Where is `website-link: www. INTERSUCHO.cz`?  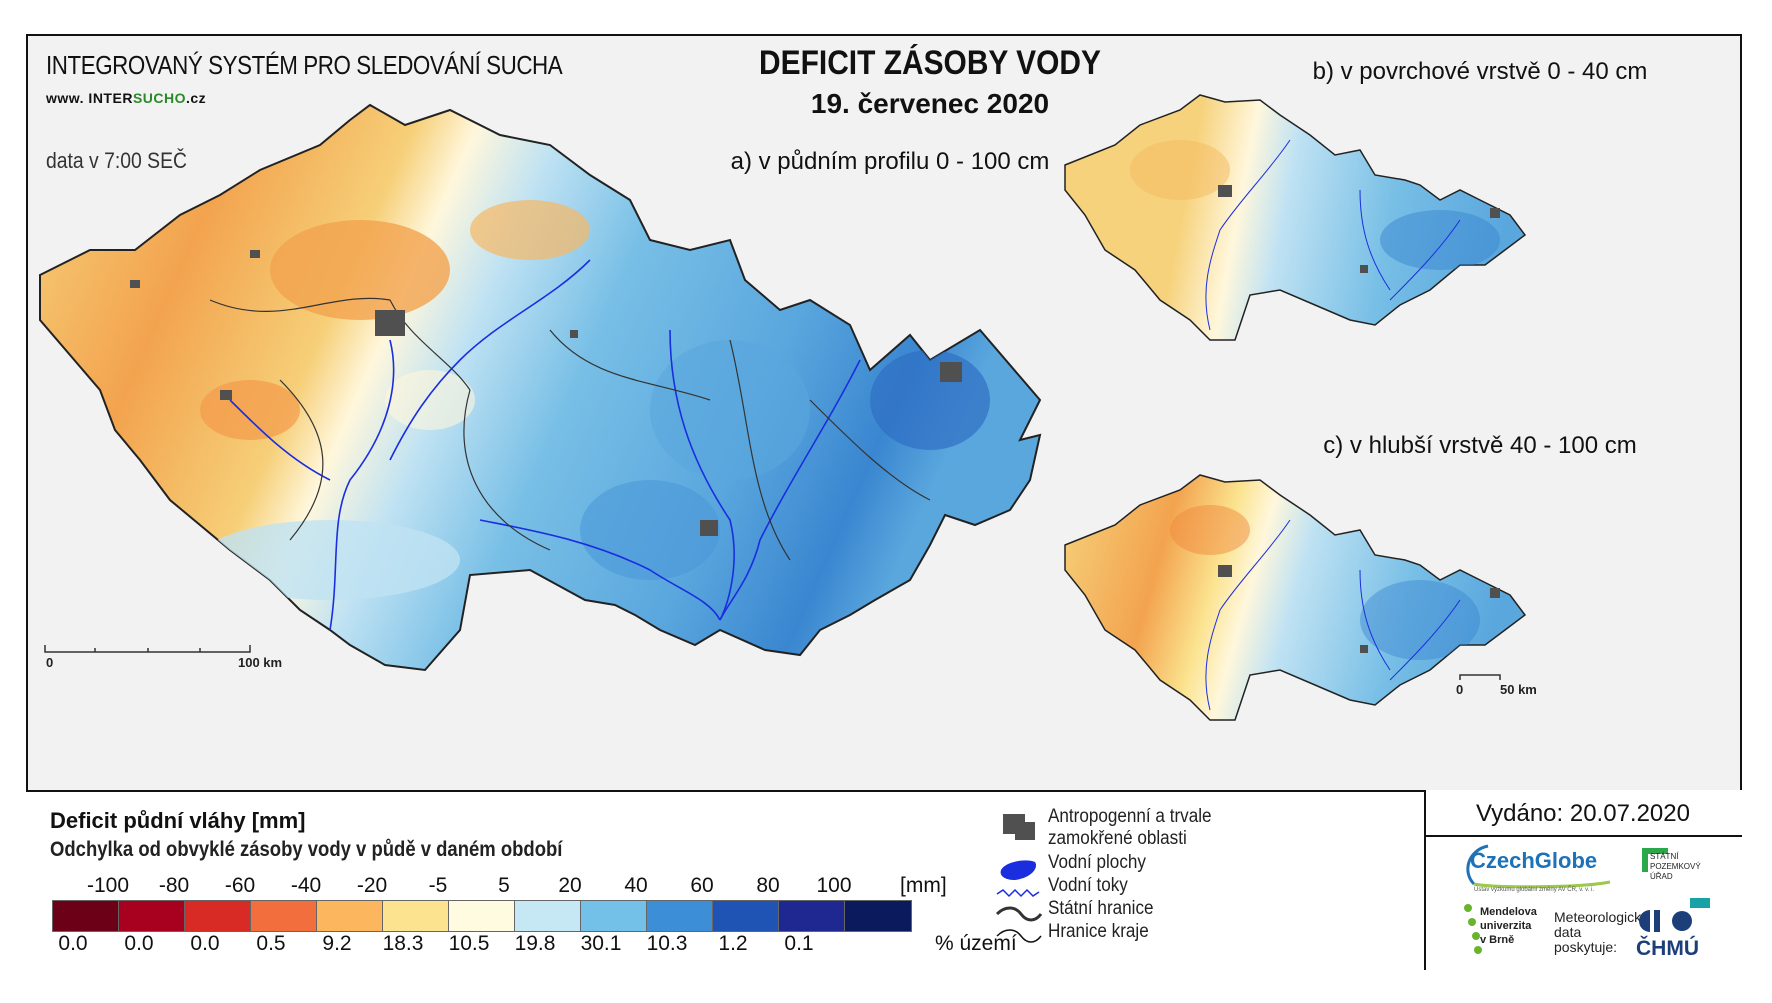
website-link: www. INTERSUCHO.cz is located at coordinates (126, 98).